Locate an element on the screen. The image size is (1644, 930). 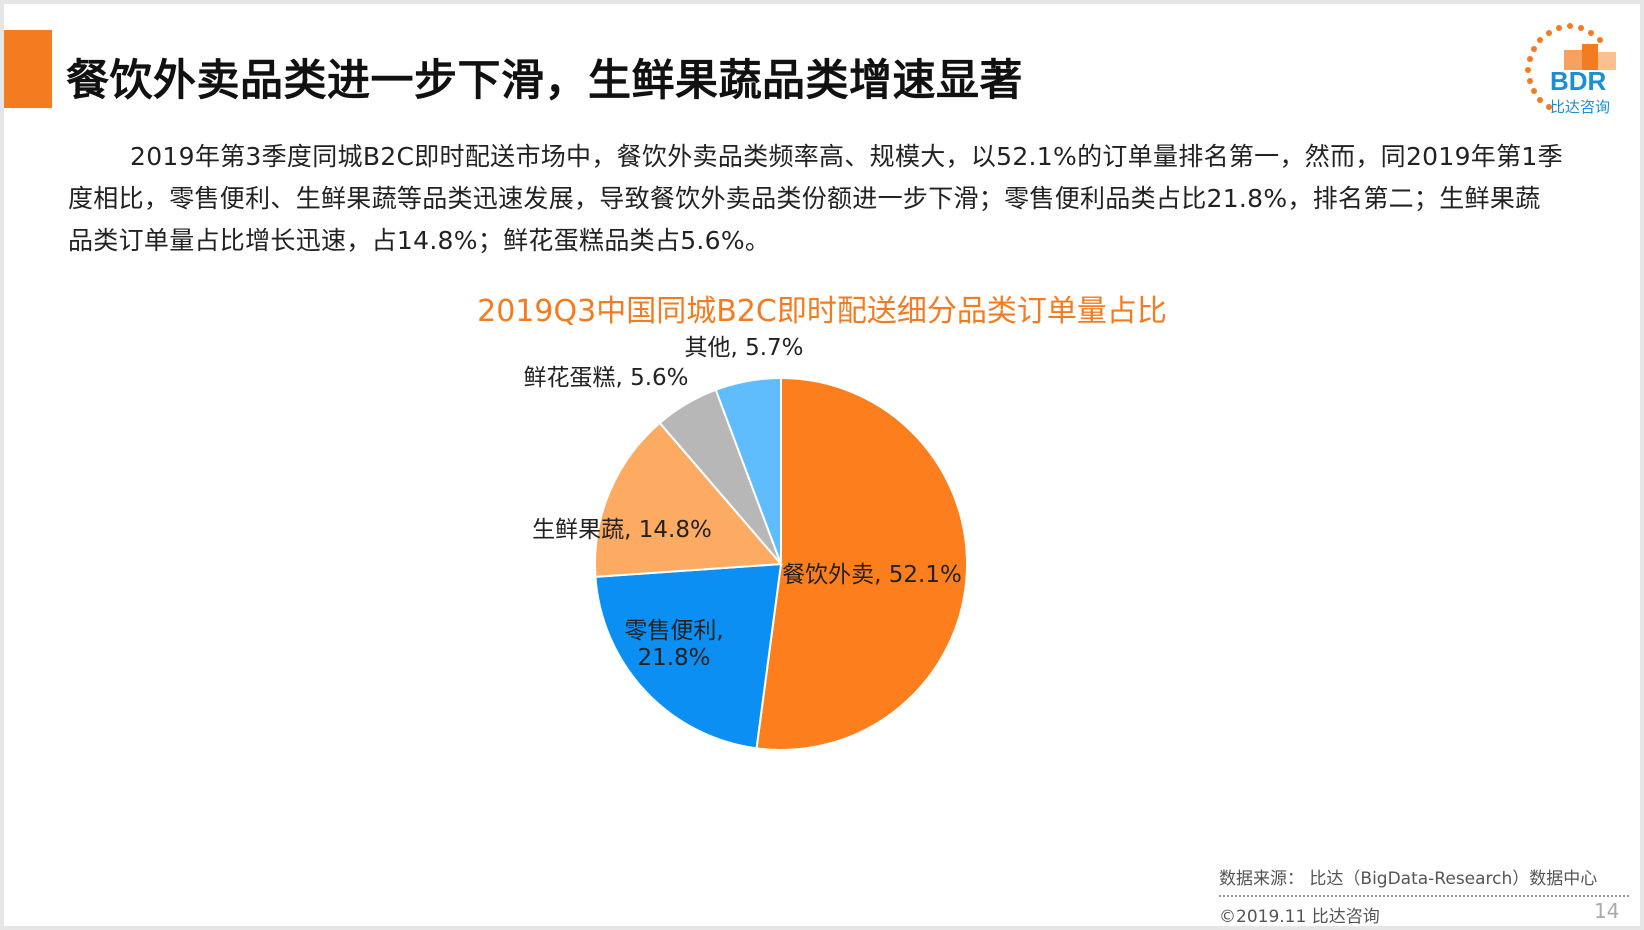
page-number: 14 is located at coordinates (1607, 911).